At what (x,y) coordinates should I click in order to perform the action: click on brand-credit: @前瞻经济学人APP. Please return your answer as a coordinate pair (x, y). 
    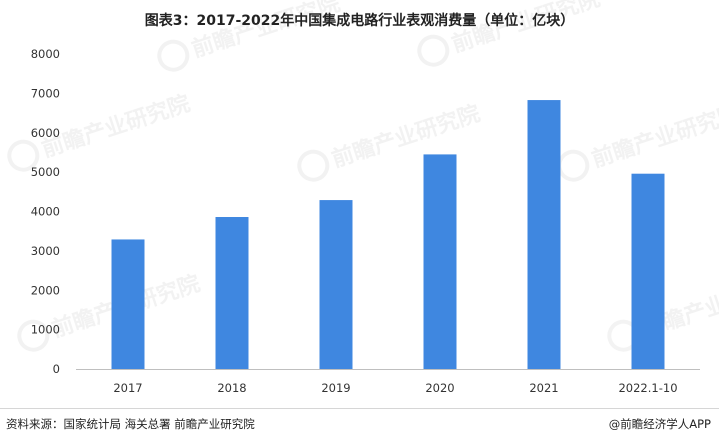
    Looking at the image, I should click on (659, 424).